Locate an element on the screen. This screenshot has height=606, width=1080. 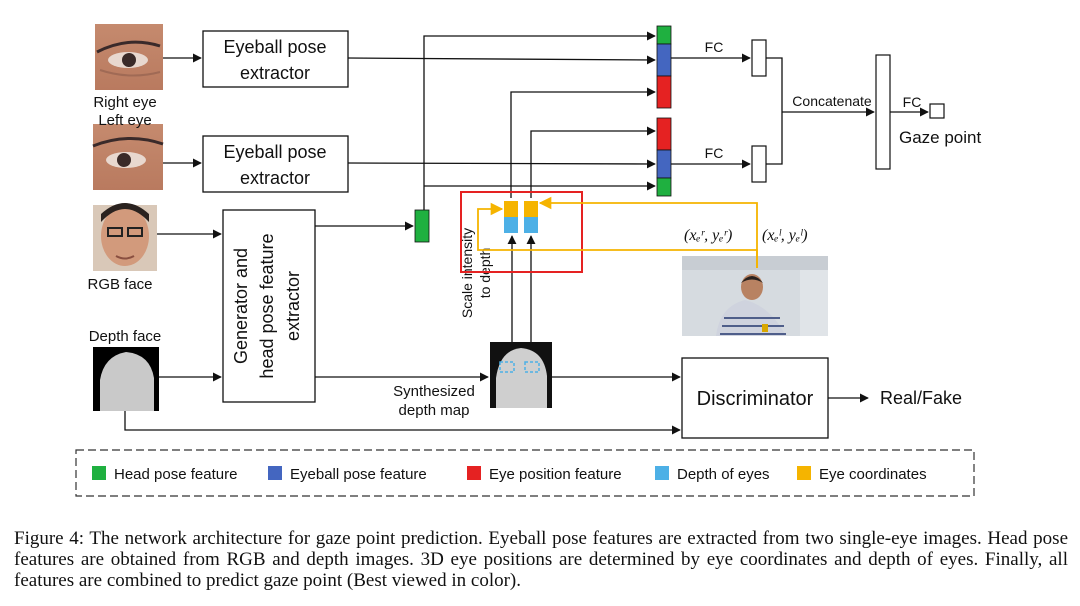
right-eye-image is located at coordinates (129, 57).